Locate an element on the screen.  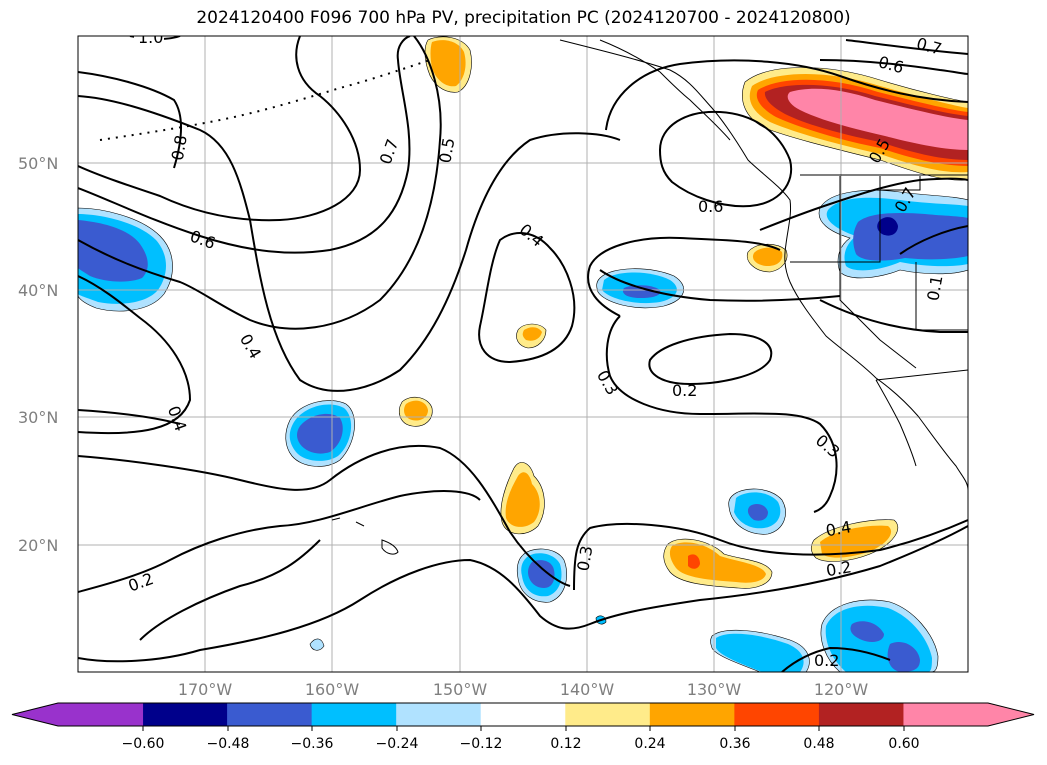
lon-label-120w: 120°W is located at coordinates (841, 689).